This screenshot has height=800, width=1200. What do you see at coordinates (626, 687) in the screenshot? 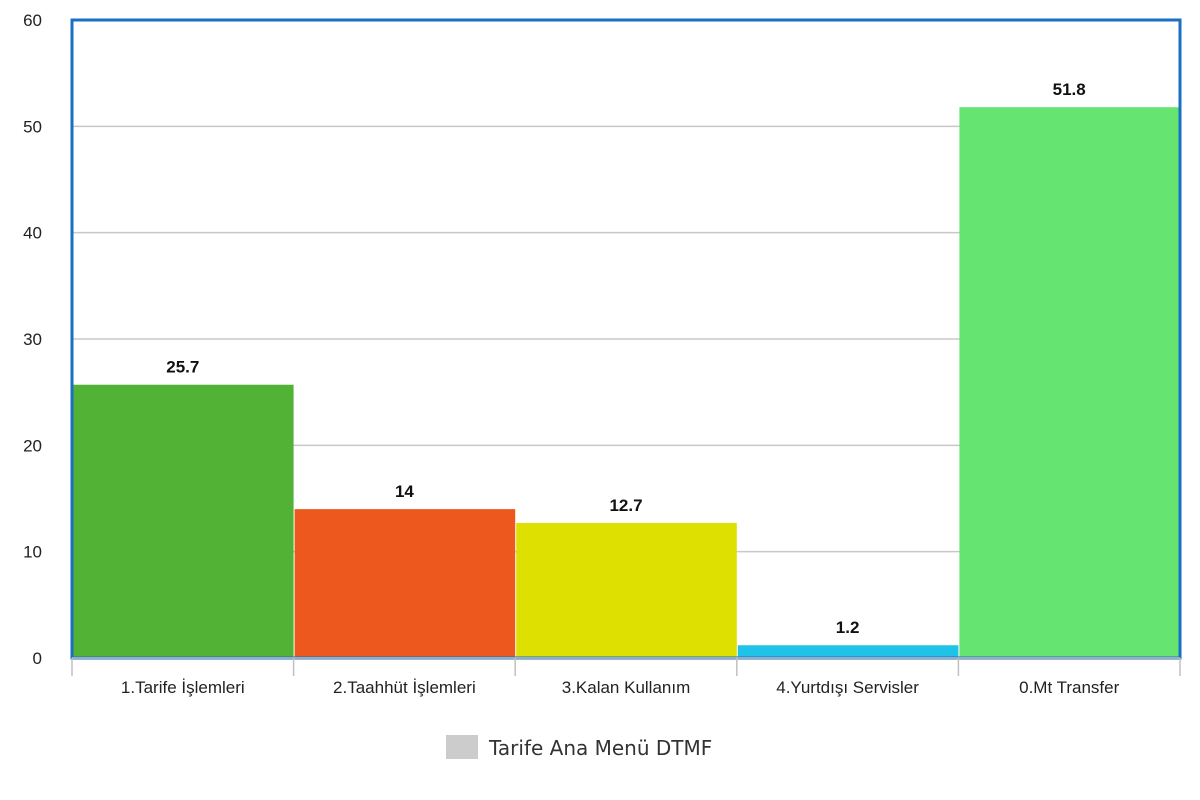
I see `x-category-label: 3.Kalan Kullanım` at bounding box center [626, 687].